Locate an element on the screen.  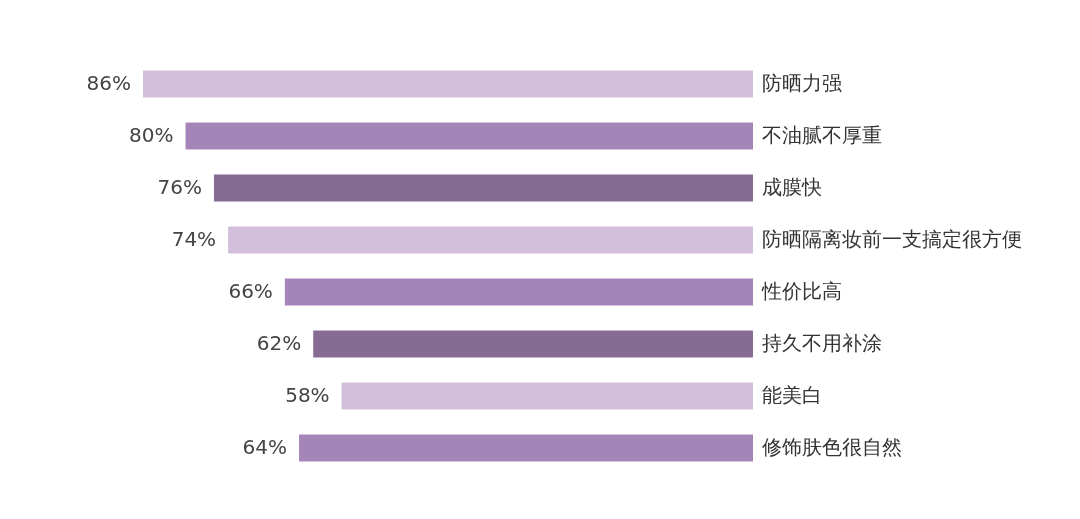
data-label: 74% is located at coordinates (194, 239).